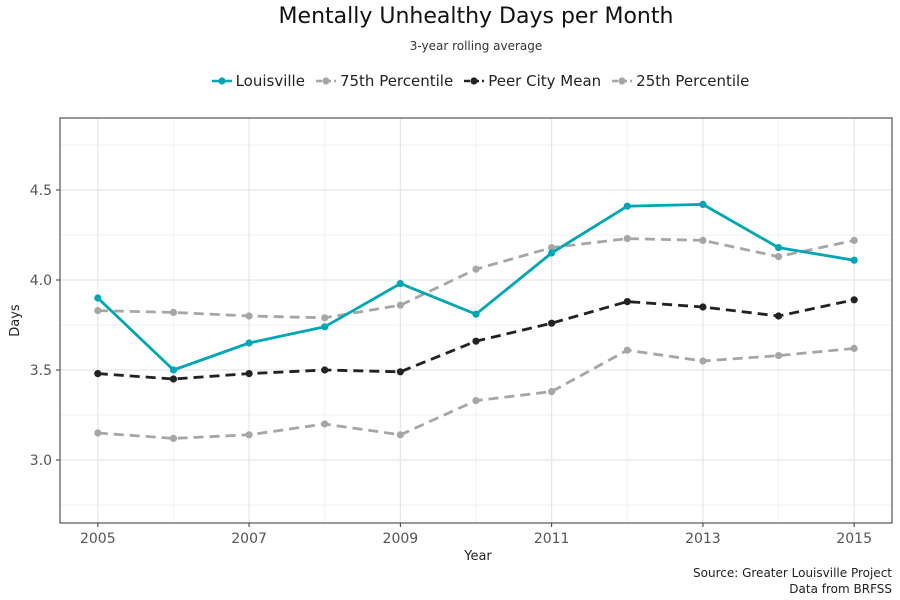  I want to click on x-tick-label: 2015, so click(854, 539).